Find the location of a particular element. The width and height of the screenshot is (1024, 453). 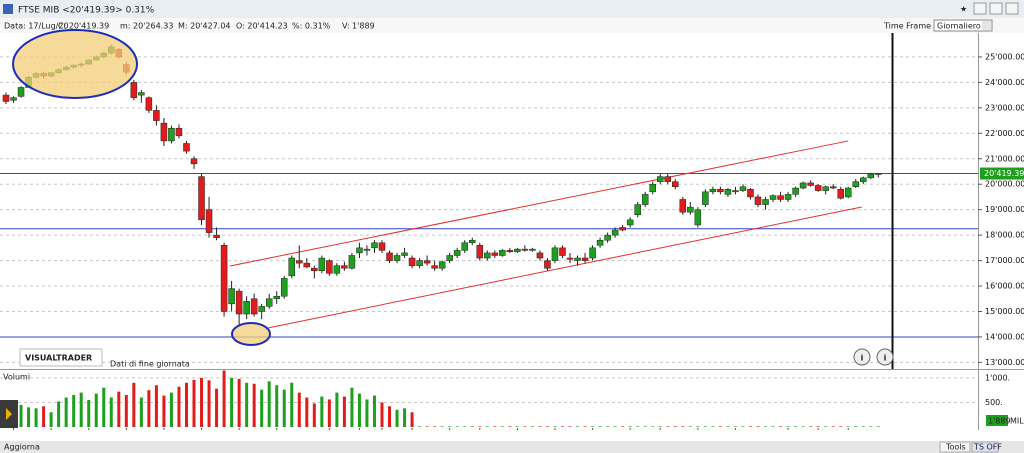

info-icon-glyph: i is located at coordinates (885, 358).